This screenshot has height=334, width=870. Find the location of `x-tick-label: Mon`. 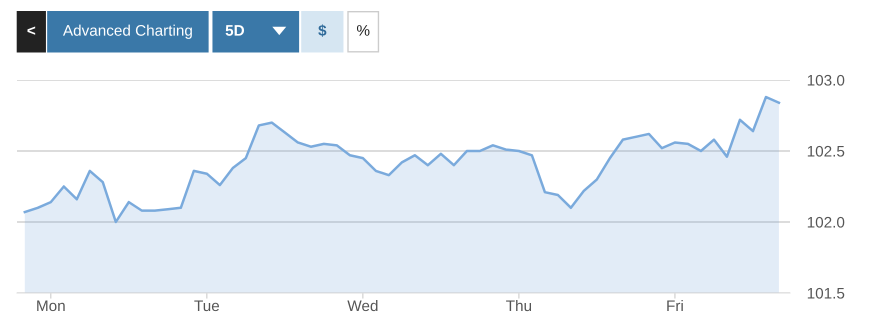

x-tick-label: Mon is located at coordinates (51, 306).